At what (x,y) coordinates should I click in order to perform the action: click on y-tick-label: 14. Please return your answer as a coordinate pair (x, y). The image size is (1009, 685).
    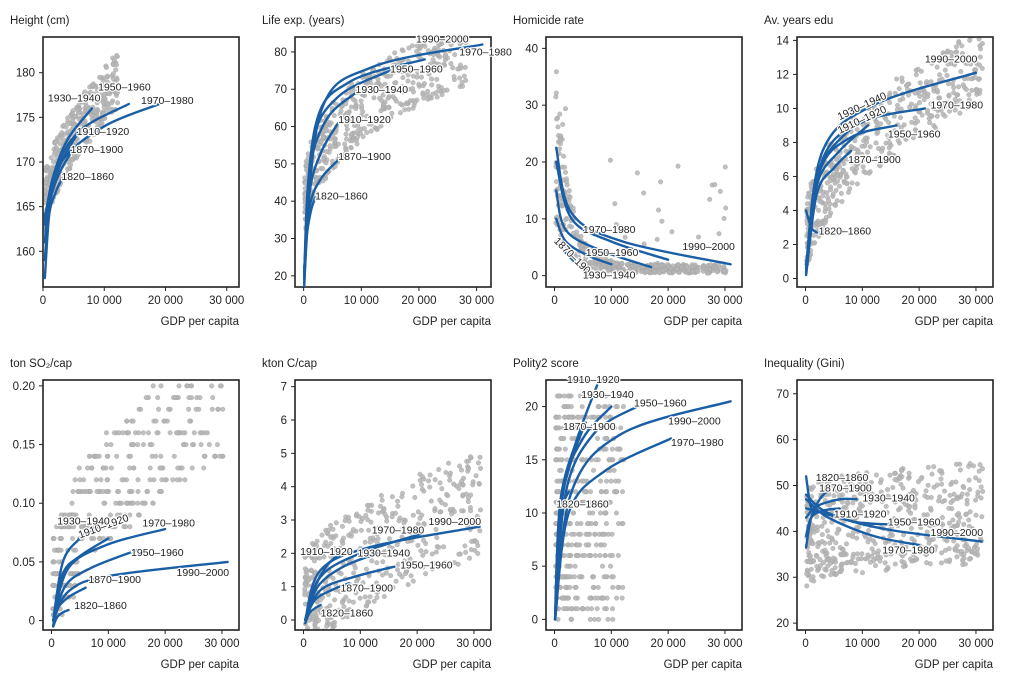
    Looking at the image, I should click on (782, 41).